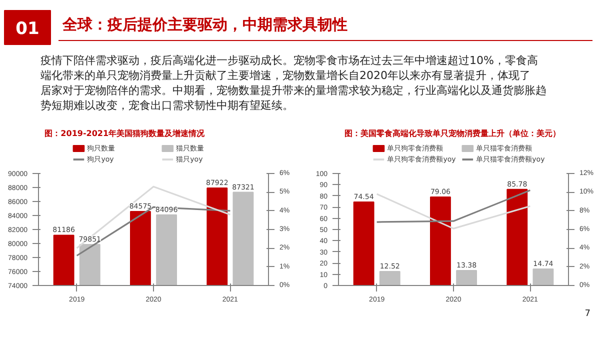 The height and width of the screenshot is (337, 600). Describe the element at coordinates (293, 83) in the screenshot. I see `text: 疫情下陪伴需求驱动，疫后高端化进一步驱动成长。宠物零食市场在过去三年中增速超过10%，零食高端化带来的单只宠物消费量上升贡献了主要增速，宠物数量增长自2020年以来亦有显著提升，体现了居家对于宠物陪伴的需求。中期看，宠物数量提升带来的量增需求较为稳定，行业高端化以及通货膨胀趋势短期难以改变，宠食出口需求韧性中期有望延续。` at that location.